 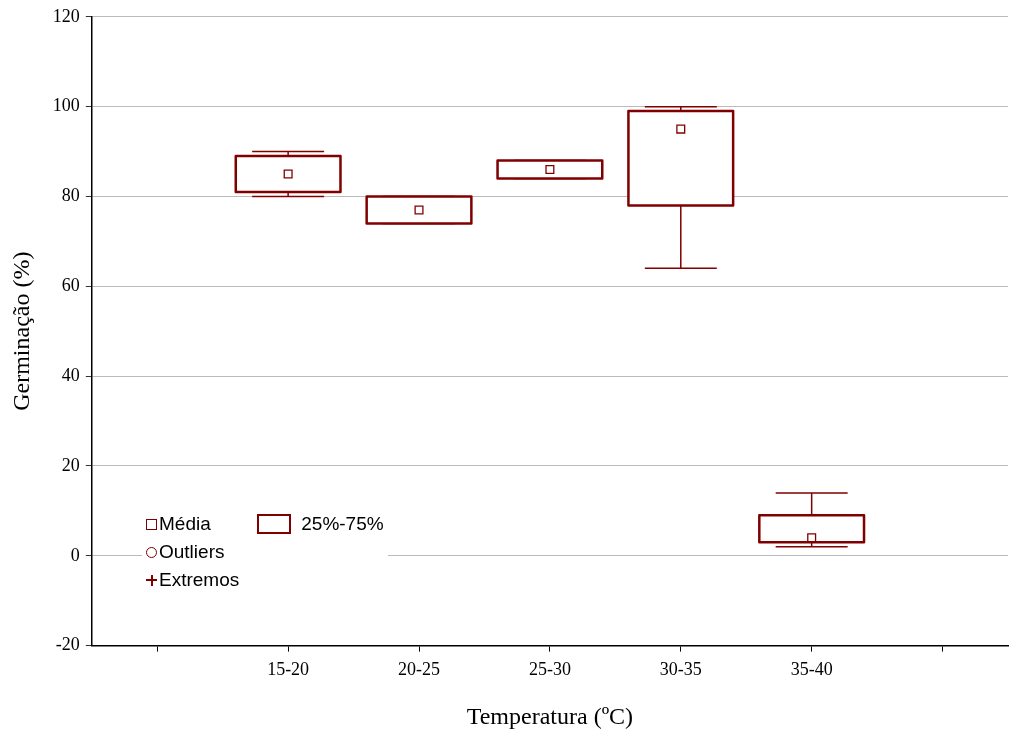 I want to click on y-tick-label: 120, so click(x=66, y=15).